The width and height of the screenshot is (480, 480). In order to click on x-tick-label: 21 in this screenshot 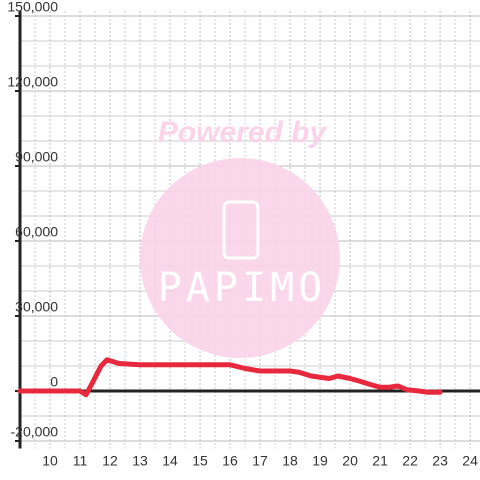, I will do `click(380, 461)`.